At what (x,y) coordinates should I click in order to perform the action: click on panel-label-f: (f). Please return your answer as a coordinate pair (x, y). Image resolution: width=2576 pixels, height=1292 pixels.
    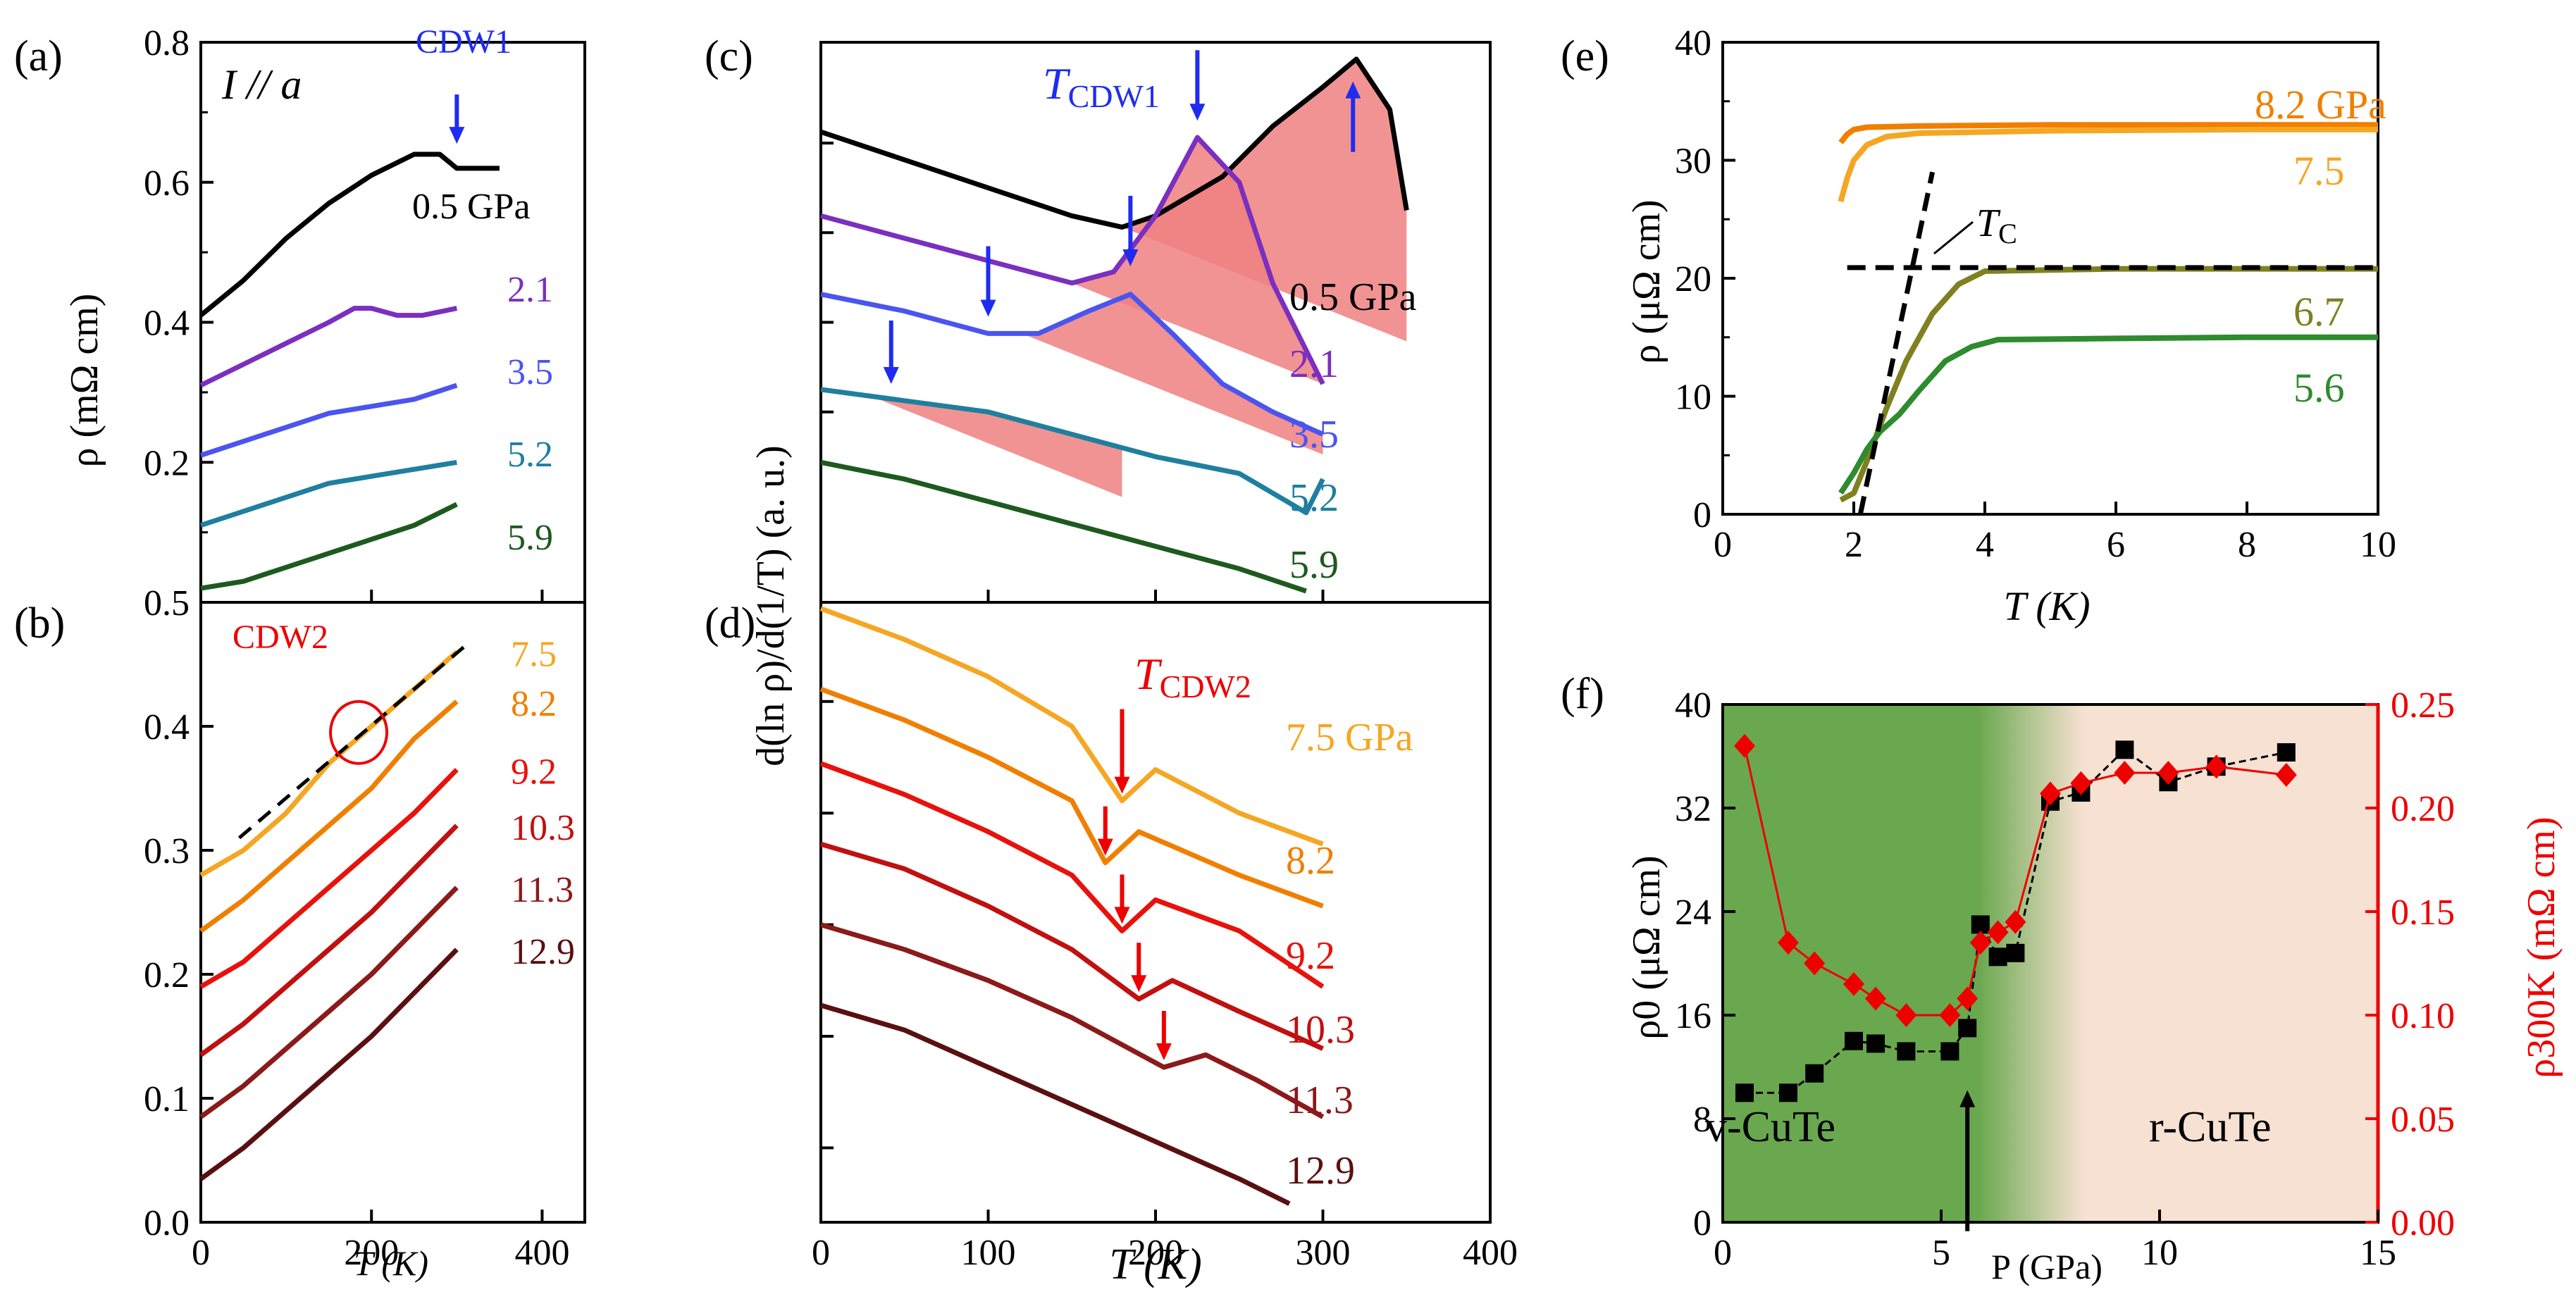
    Looking at the image, I should click on (1582, 694).